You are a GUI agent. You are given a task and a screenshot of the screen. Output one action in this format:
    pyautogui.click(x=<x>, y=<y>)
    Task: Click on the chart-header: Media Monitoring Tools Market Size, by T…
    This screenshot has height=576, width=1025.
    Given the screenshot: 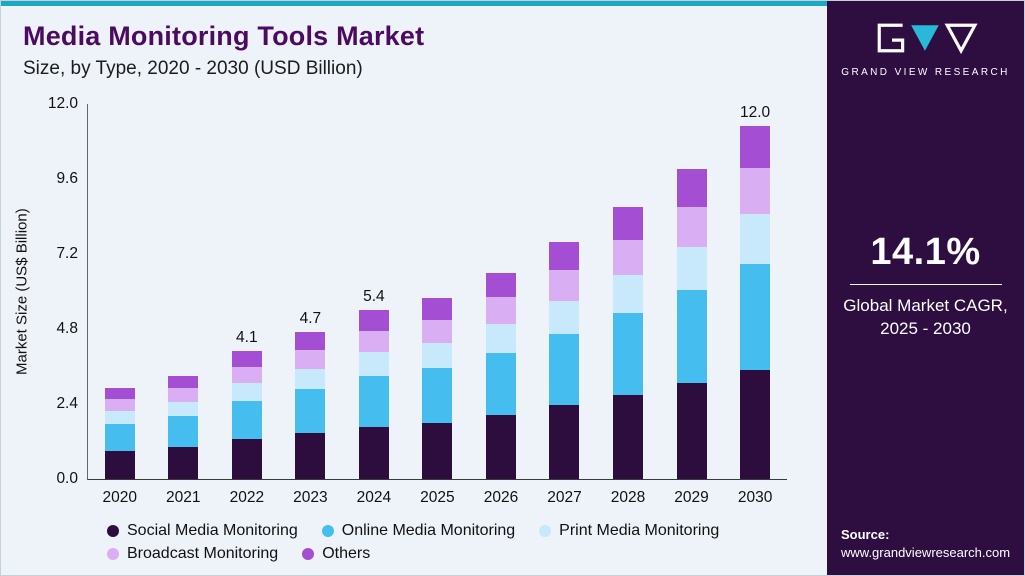 What is the action you would take?
    pyautogui.click(x=414, y=43)
    